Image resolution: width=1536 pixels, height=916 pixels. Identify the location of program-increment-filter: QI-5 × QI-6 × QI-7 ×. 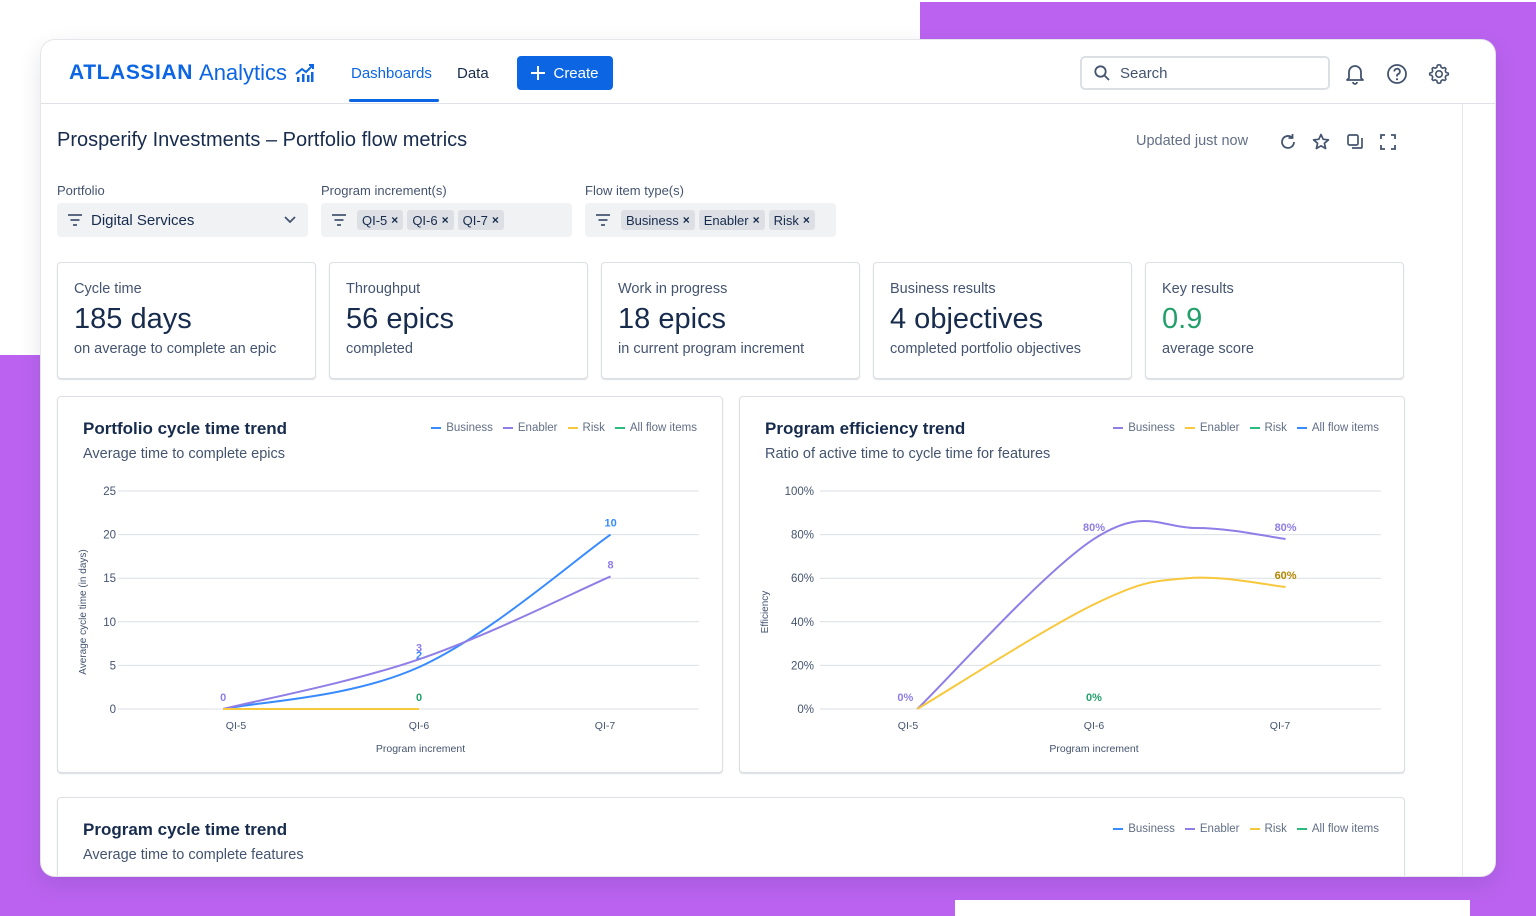
(446, 220).